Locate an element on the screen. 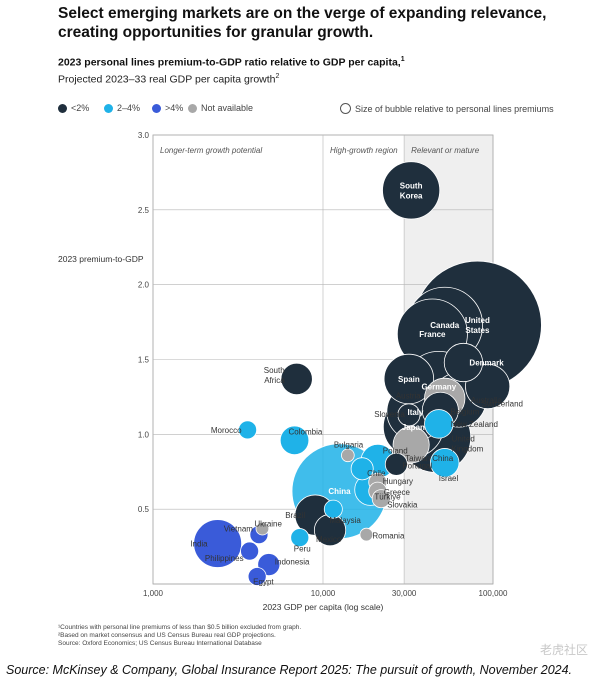  label-greece: Greece is located at coordinates (397, 492).